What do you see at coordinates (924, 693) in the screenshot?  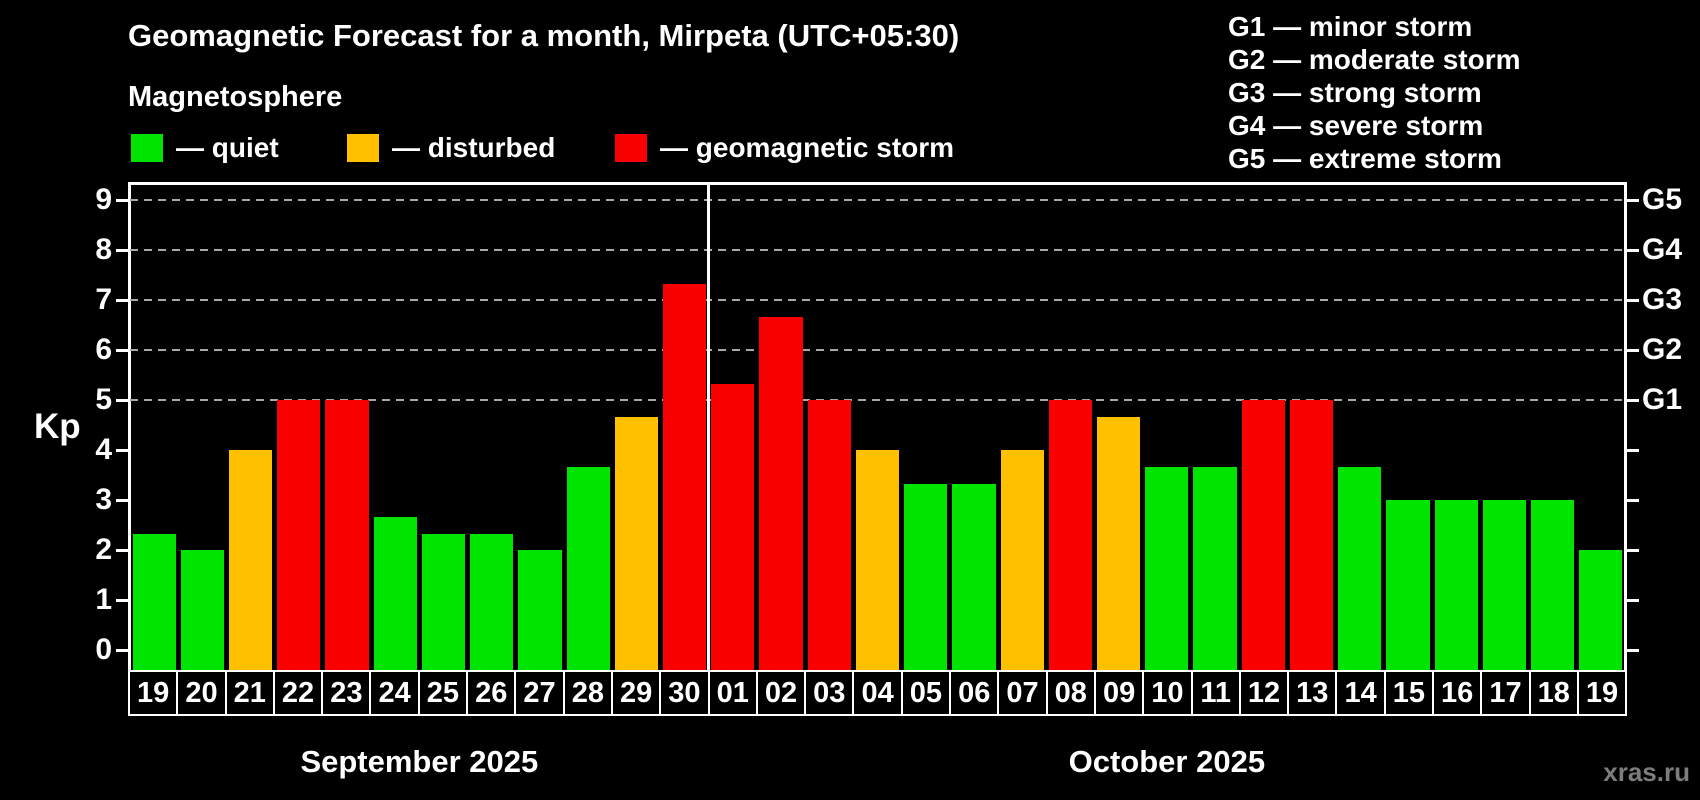 I see `day-cell-05: 05` at bounding box center [924, 693].